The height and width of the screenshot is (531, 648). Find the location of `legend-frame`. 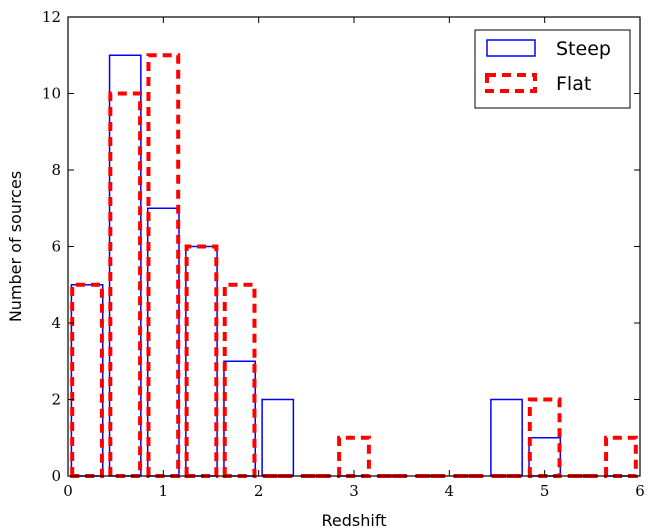

legend-frame is located at coordinates (552, 69).